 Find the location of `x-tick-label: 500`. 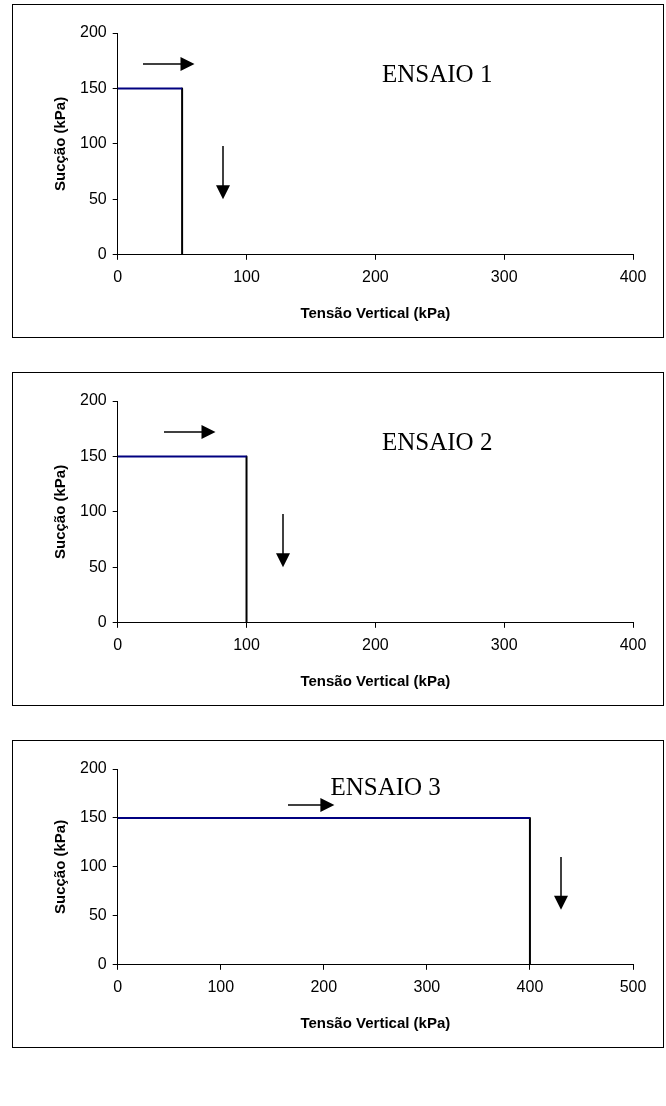

x-tick-label: 500 is located at coordinates (633, 986).